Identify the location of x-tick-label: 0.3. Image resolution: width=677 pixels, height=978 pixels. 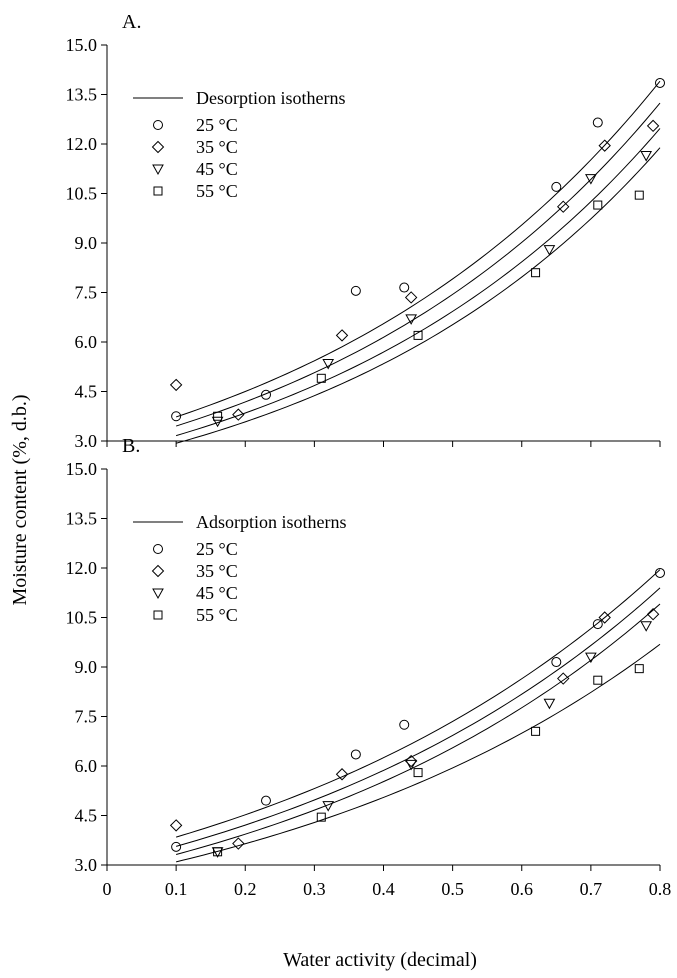
(314, 889).